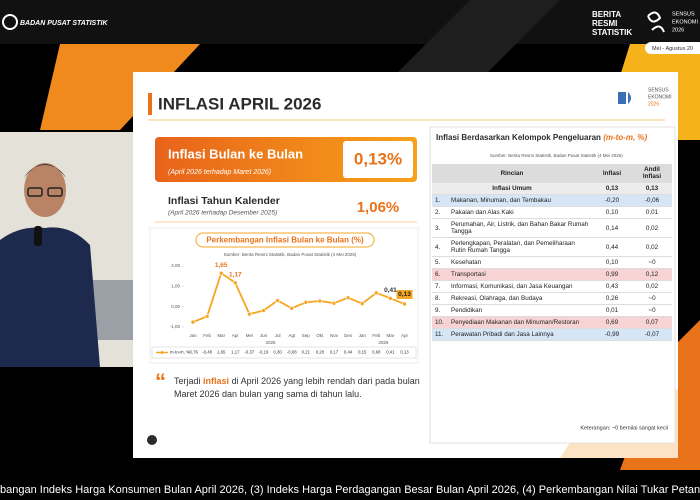  I want to click on point-label: 1,17, so click(235, 275).